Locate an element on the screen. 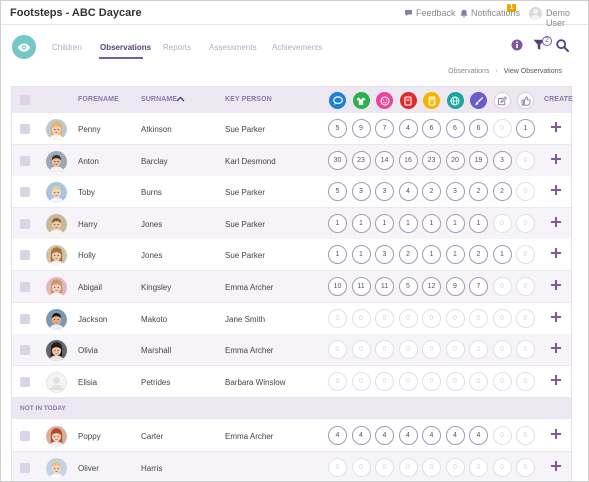 Image resolution: width=589 pixels, height=482 pixels. table-row: Harry Jones Sue Parker 1 1 1 1 1 1 1 0 0 is located at coordinates (291, 223).